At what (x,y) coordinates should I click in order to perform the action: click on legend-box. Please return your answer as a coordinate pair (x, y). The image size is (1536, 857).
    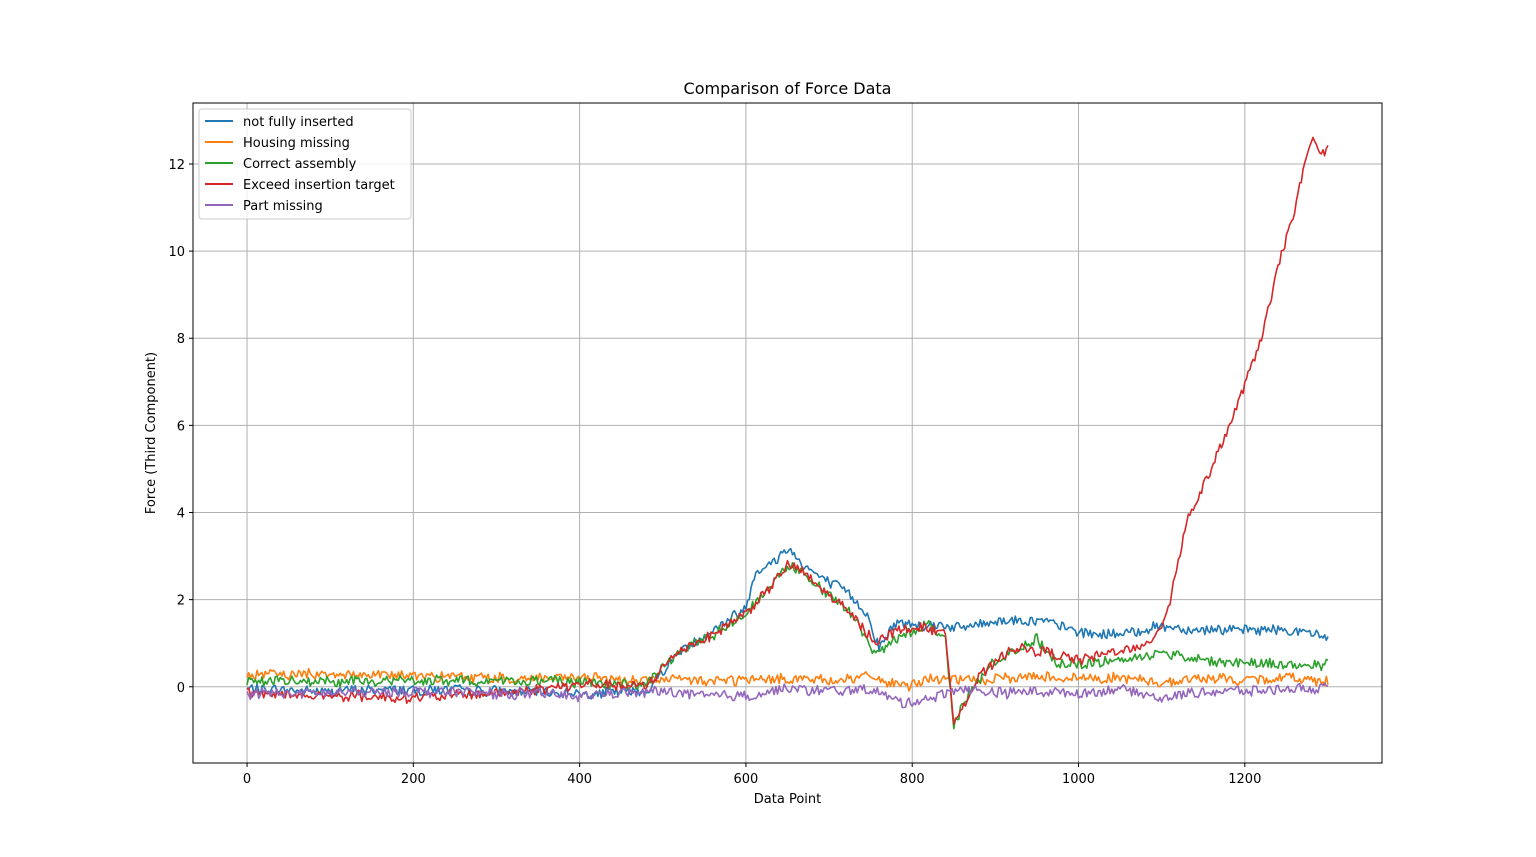
    Looking at the image, I should click on (305, 164).